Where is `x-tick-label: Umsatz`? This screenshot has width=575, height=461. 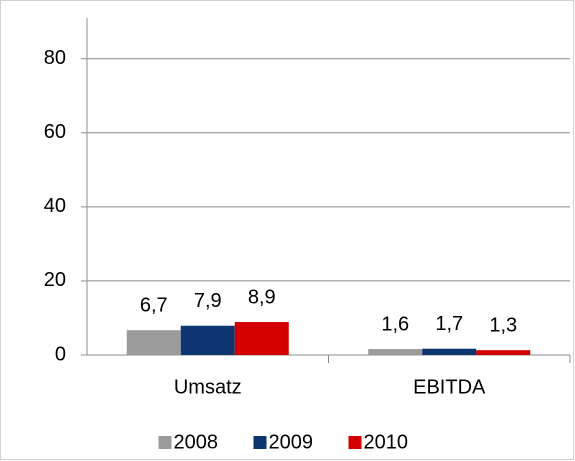
x-tick-label: Umsatz is located at coordinates (208, 387).